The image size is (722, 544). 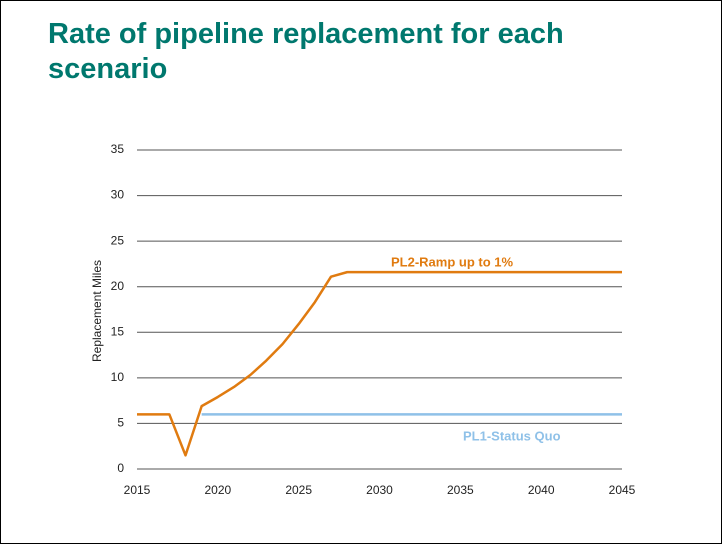 What do you see at coordinates (118, 195) in the screenshot?
I see `y-tick-label: 30` at bounding box center [118, 195].